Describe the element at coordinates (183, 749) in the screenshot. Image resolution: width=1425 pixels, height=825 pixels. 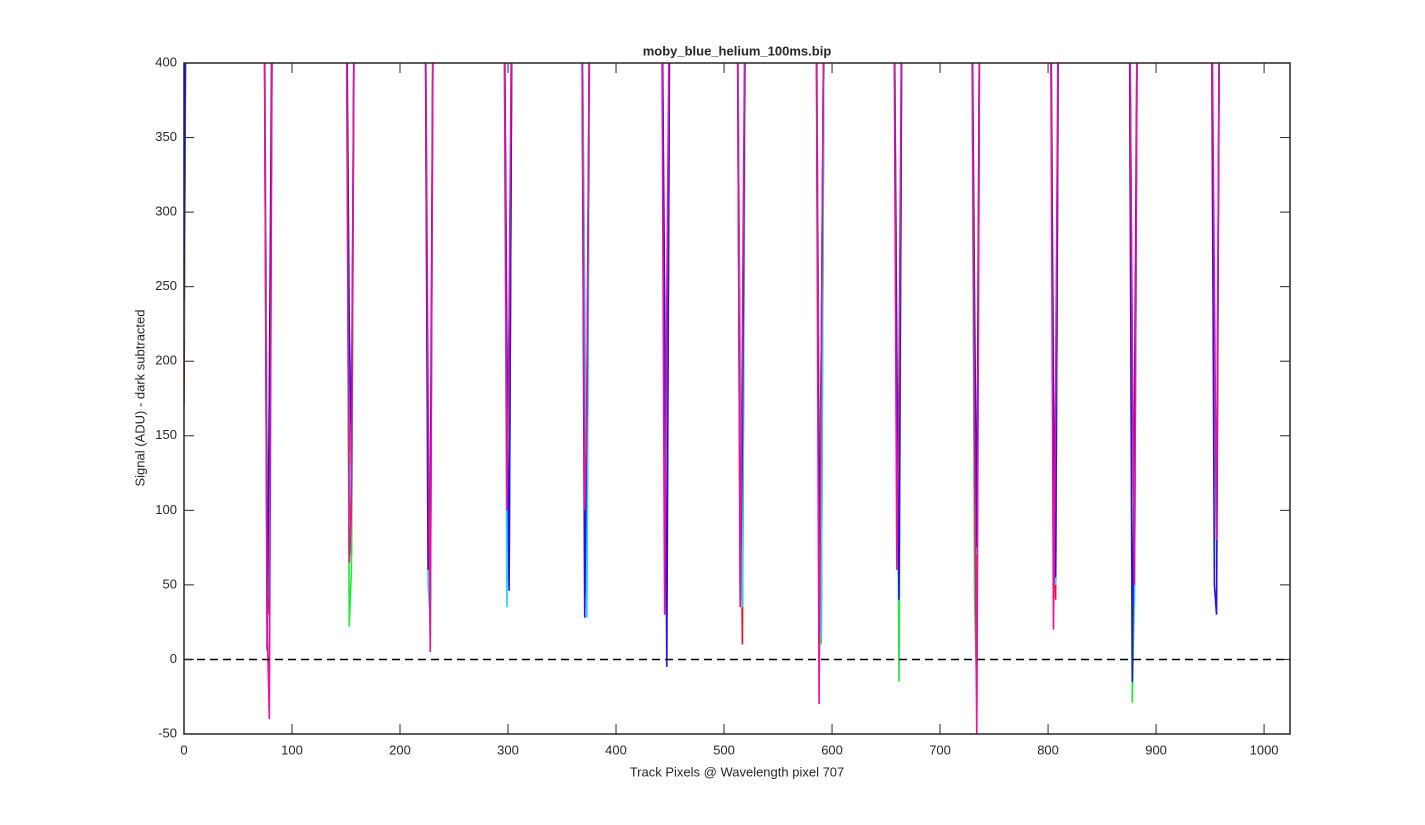
I see `x-tick-label: 0` at that location.